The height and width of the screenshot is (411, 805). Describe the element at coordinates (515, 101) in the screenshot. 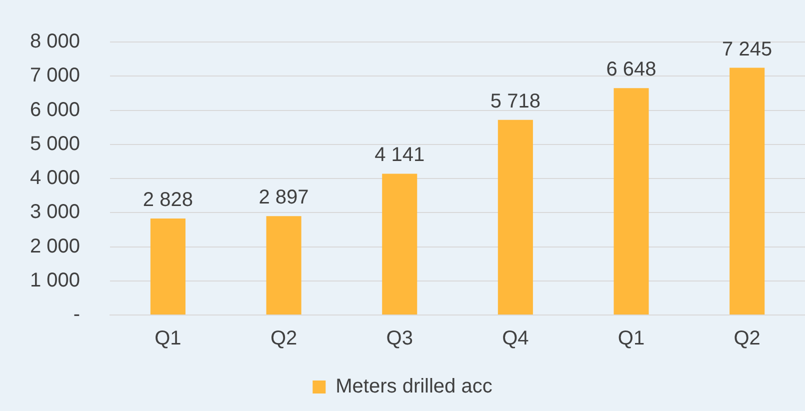

I see `data-label: 5 718` at that location.